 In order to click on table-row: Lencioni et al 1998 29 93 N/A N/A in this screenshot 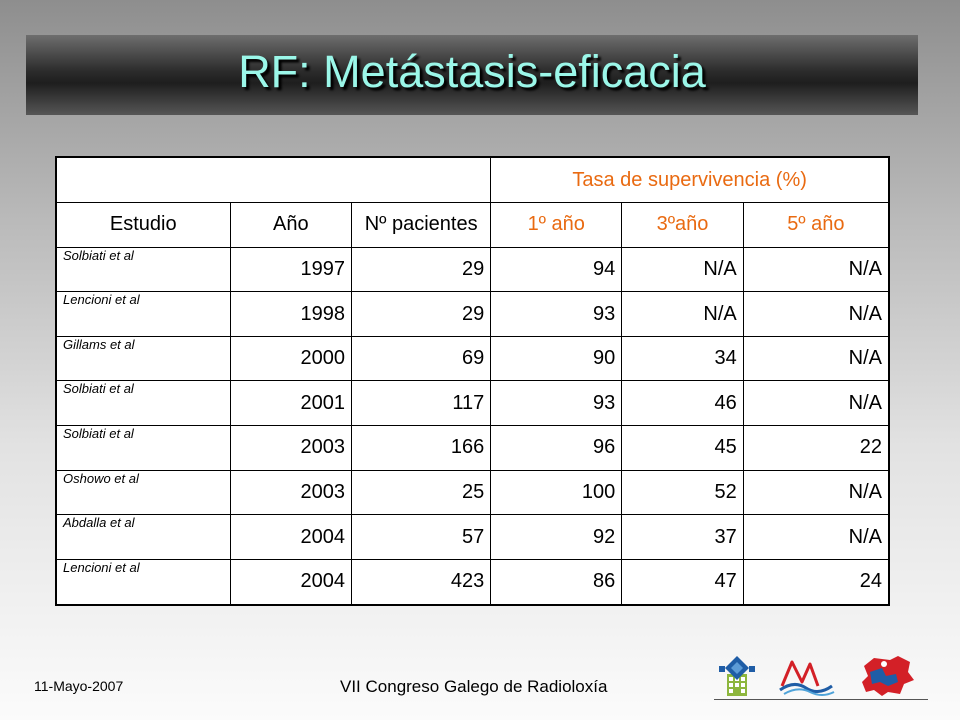, I will do `click(472, 314)`.